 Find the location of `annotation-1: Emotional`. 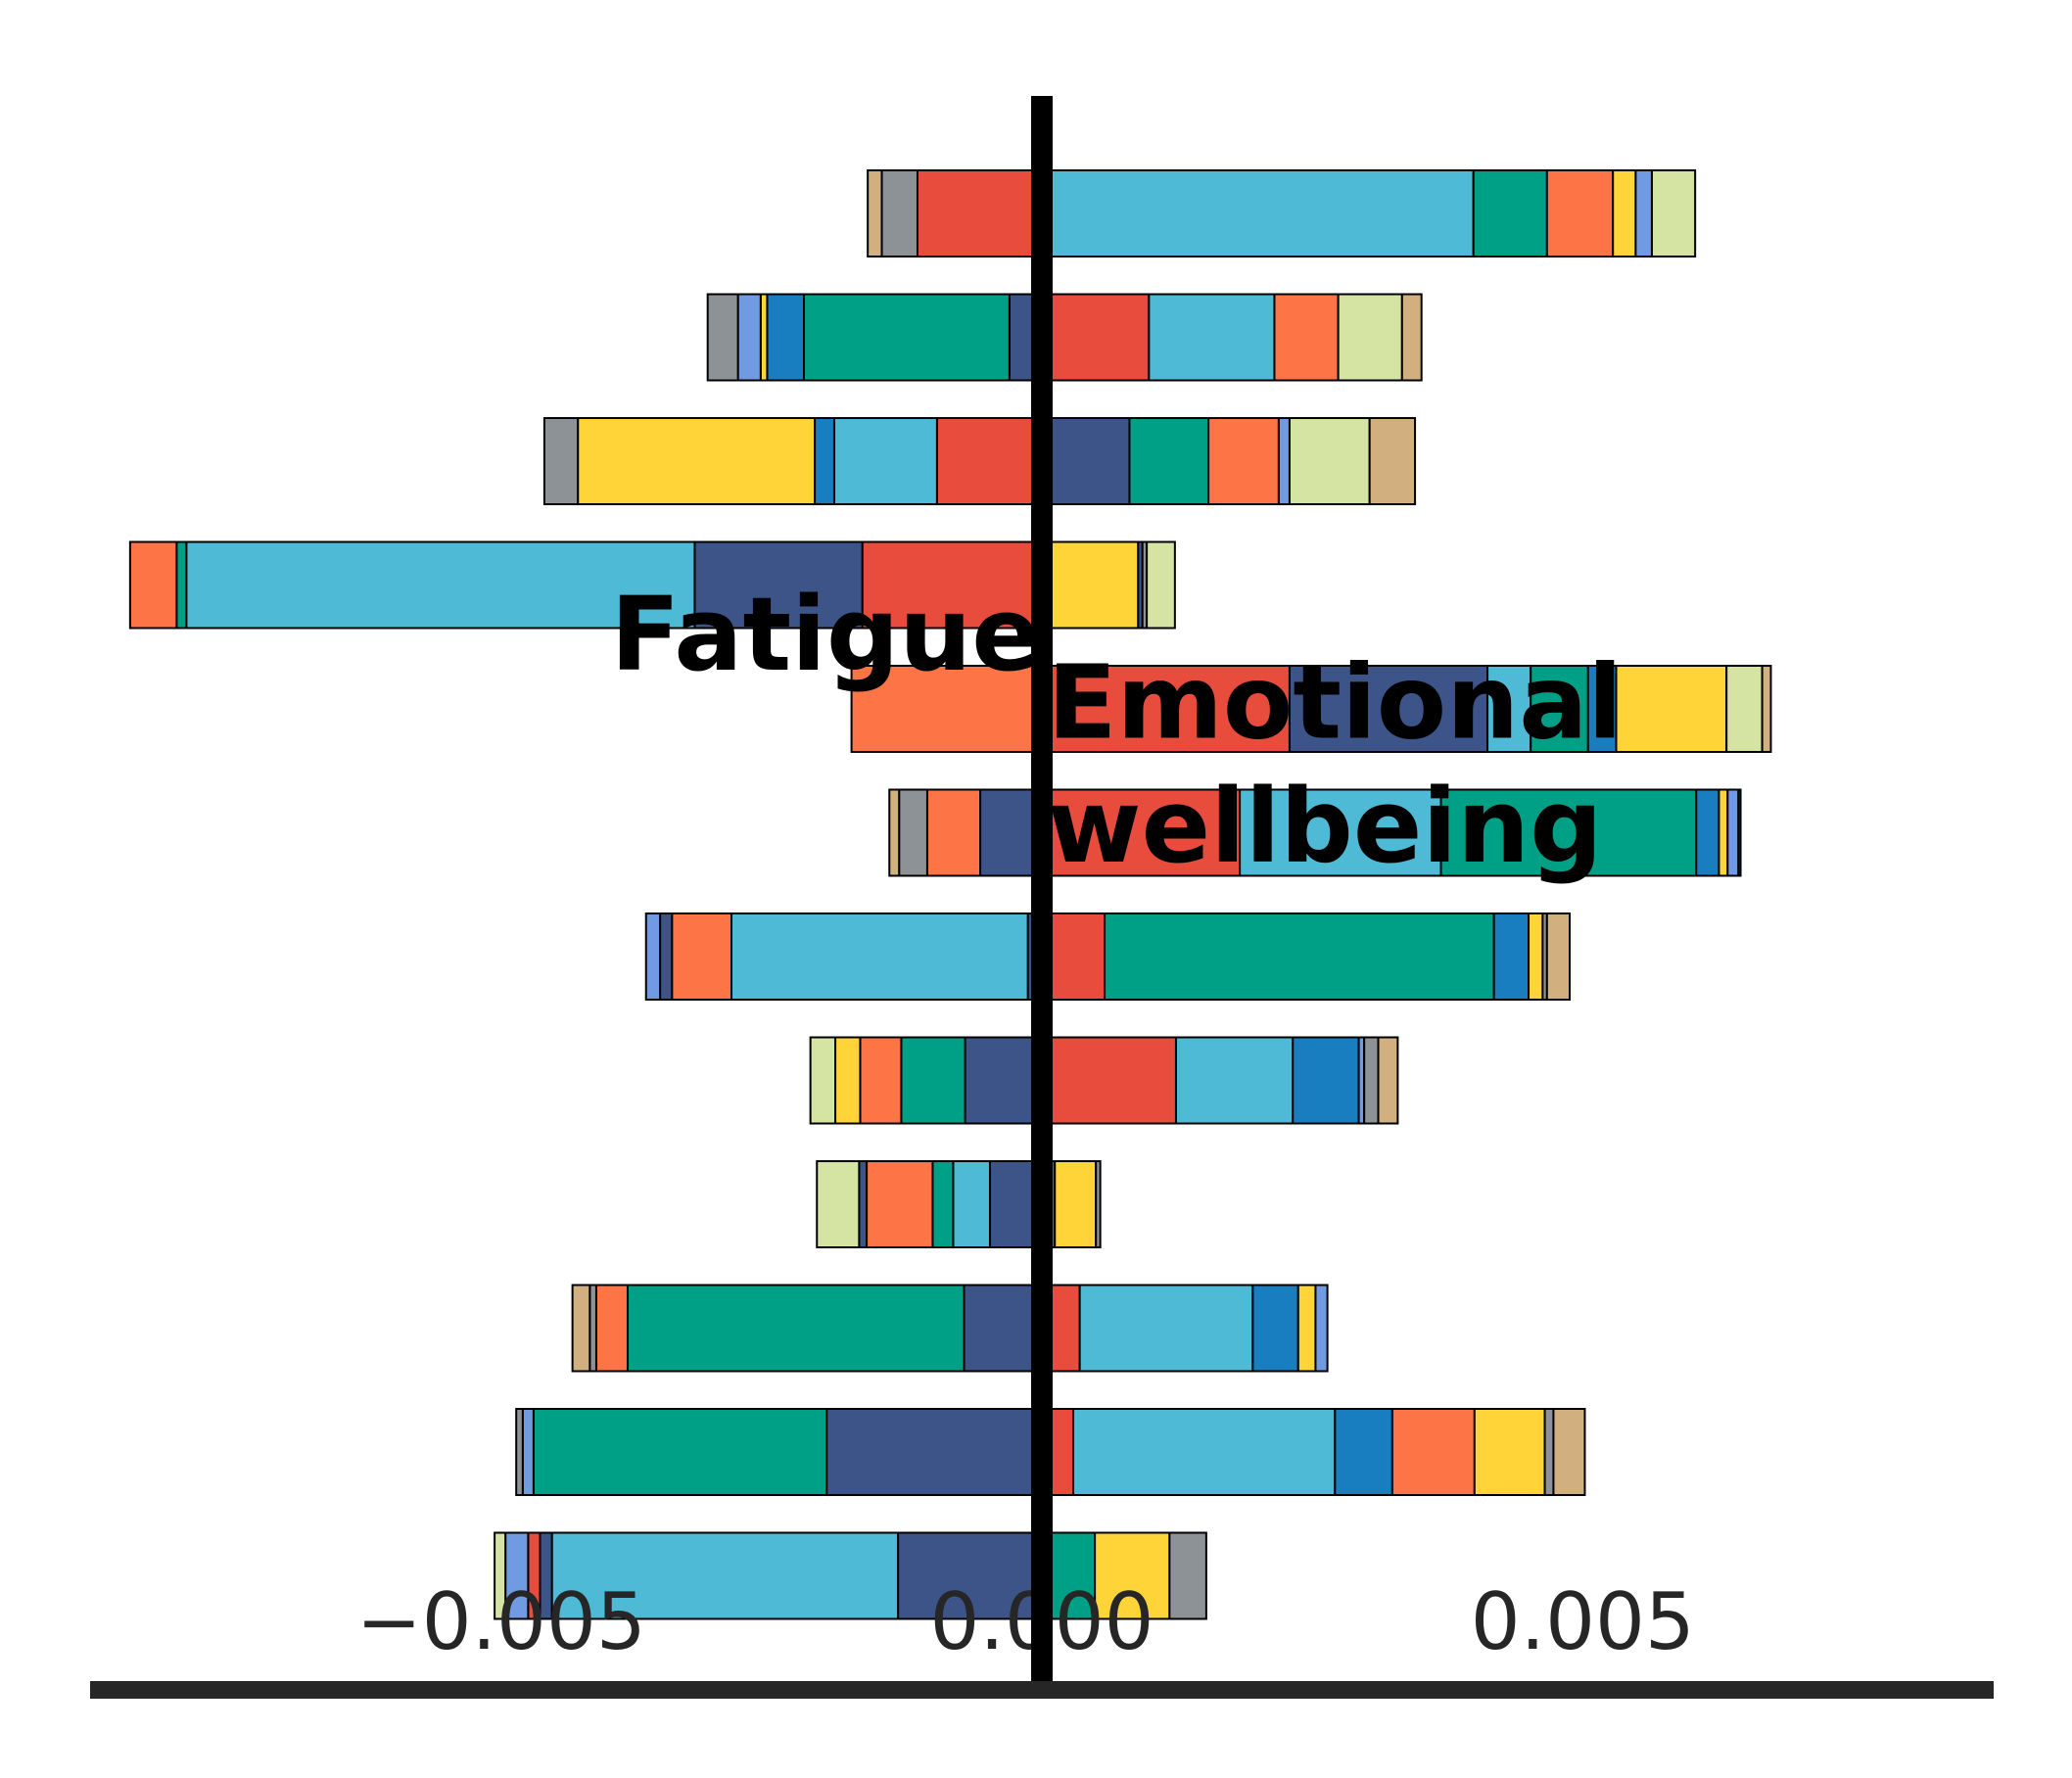

annotation-1: Emotional is located at coordinates (1336, 703).